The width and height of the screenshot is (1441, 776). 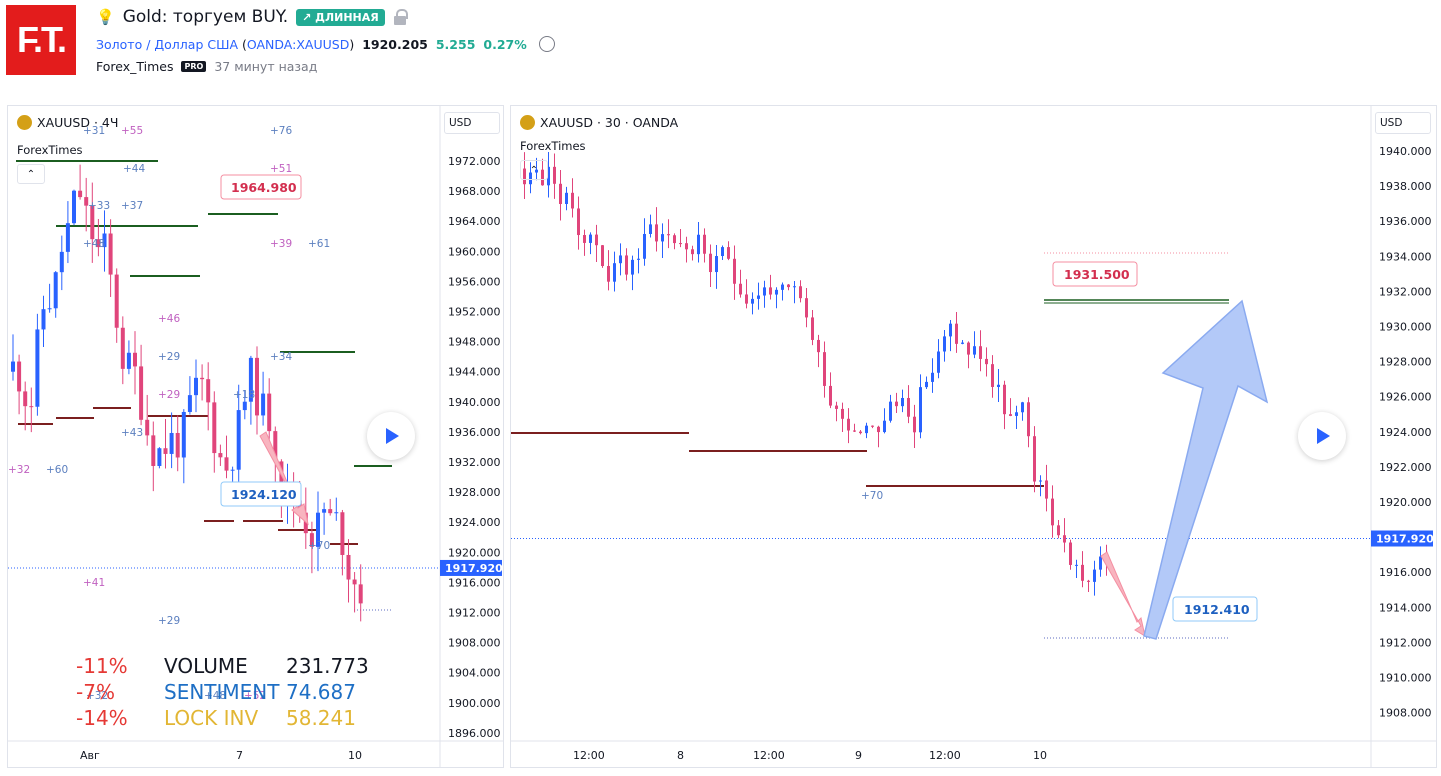 I want to click on annotation-label: +76, so click(x=281, y=131).